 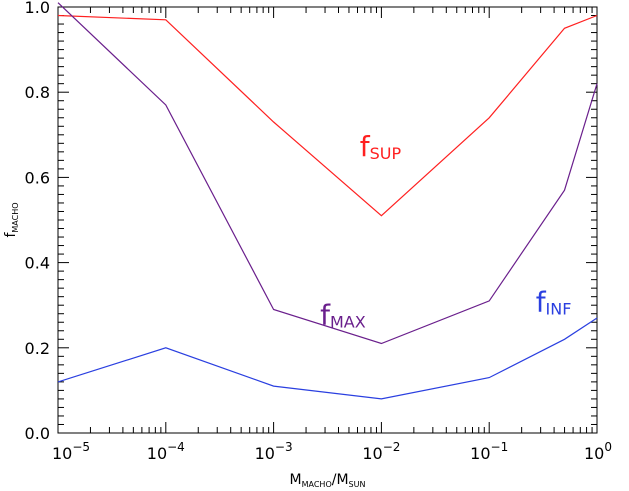 I want to click on series-line-inf, so click(x=327, y=358).